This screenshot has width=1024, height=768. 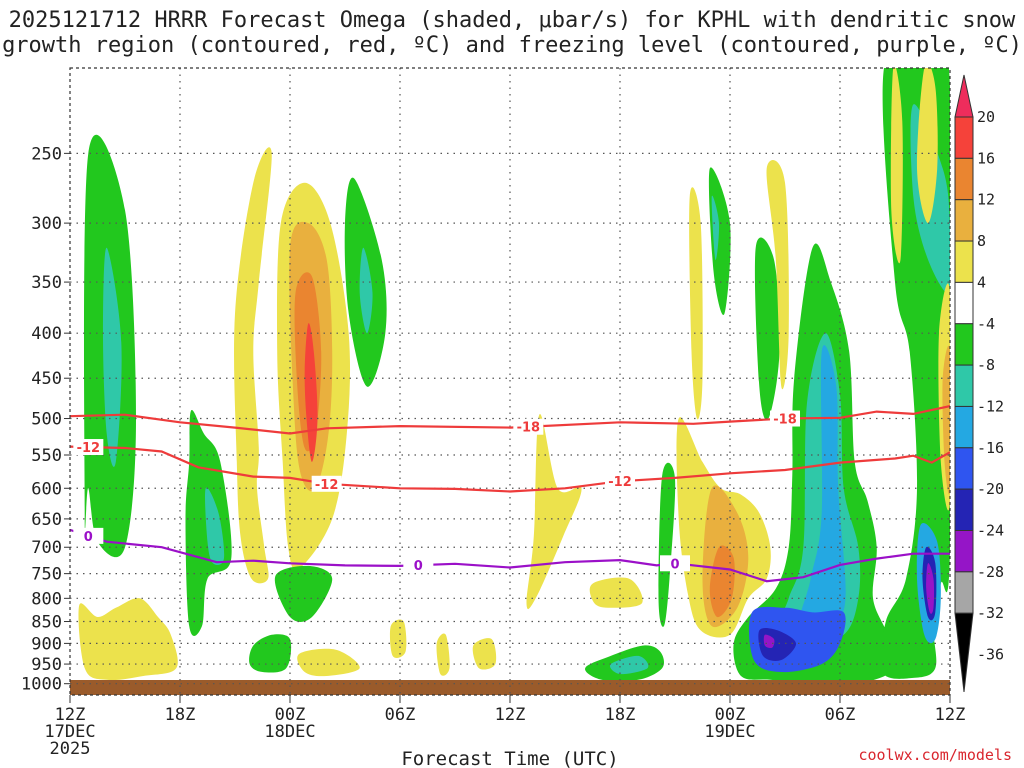 I want to click on y-tick-label: 350, so click(x=46, y=283).